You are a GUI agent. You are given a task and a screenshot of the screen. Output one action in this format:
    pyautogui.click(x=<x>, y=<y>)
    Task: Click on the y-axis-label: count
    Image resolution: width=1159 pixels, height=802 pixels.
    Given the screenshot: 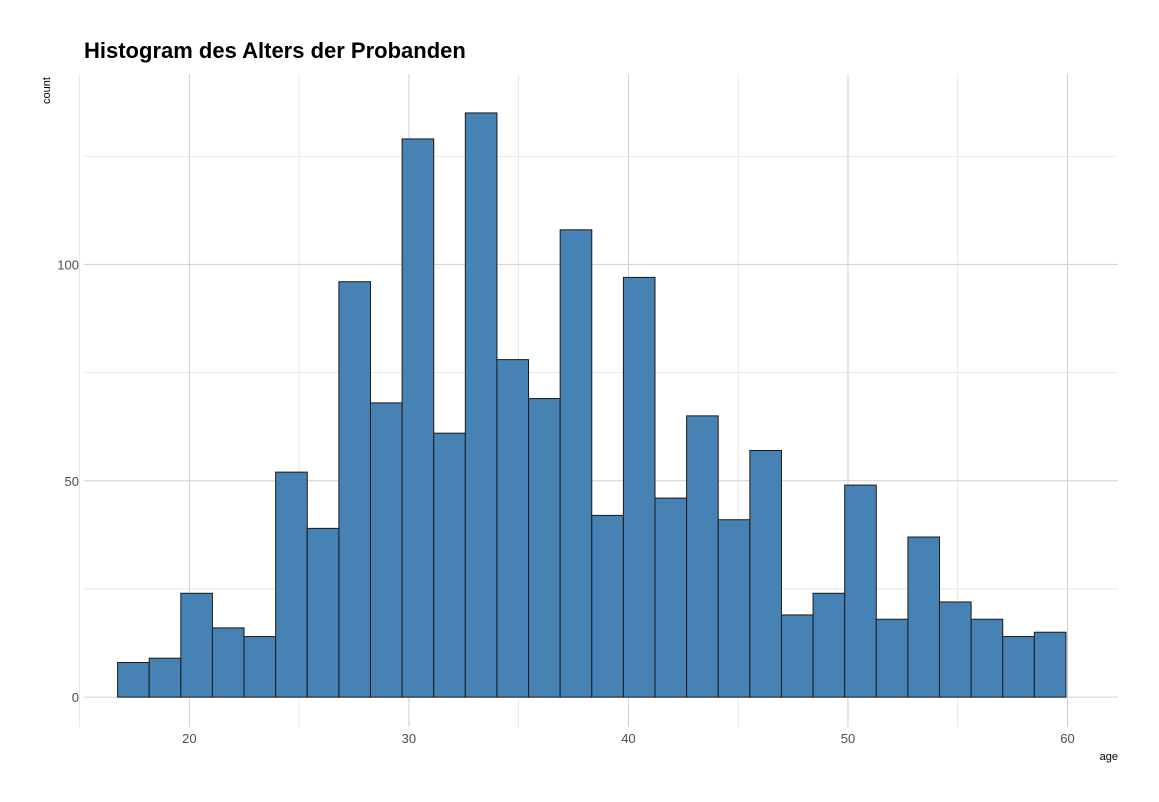 What is the action you would take?
    pyautogui.click(x=47, y=90)
    